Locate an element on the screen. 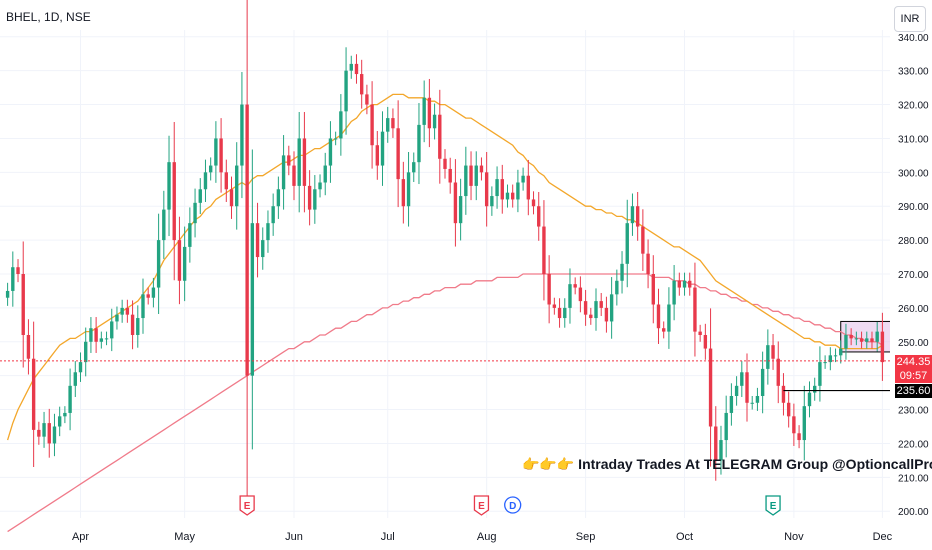  symbol-title: BHEL, 1D, NSE is located at coordinates (48, 17).